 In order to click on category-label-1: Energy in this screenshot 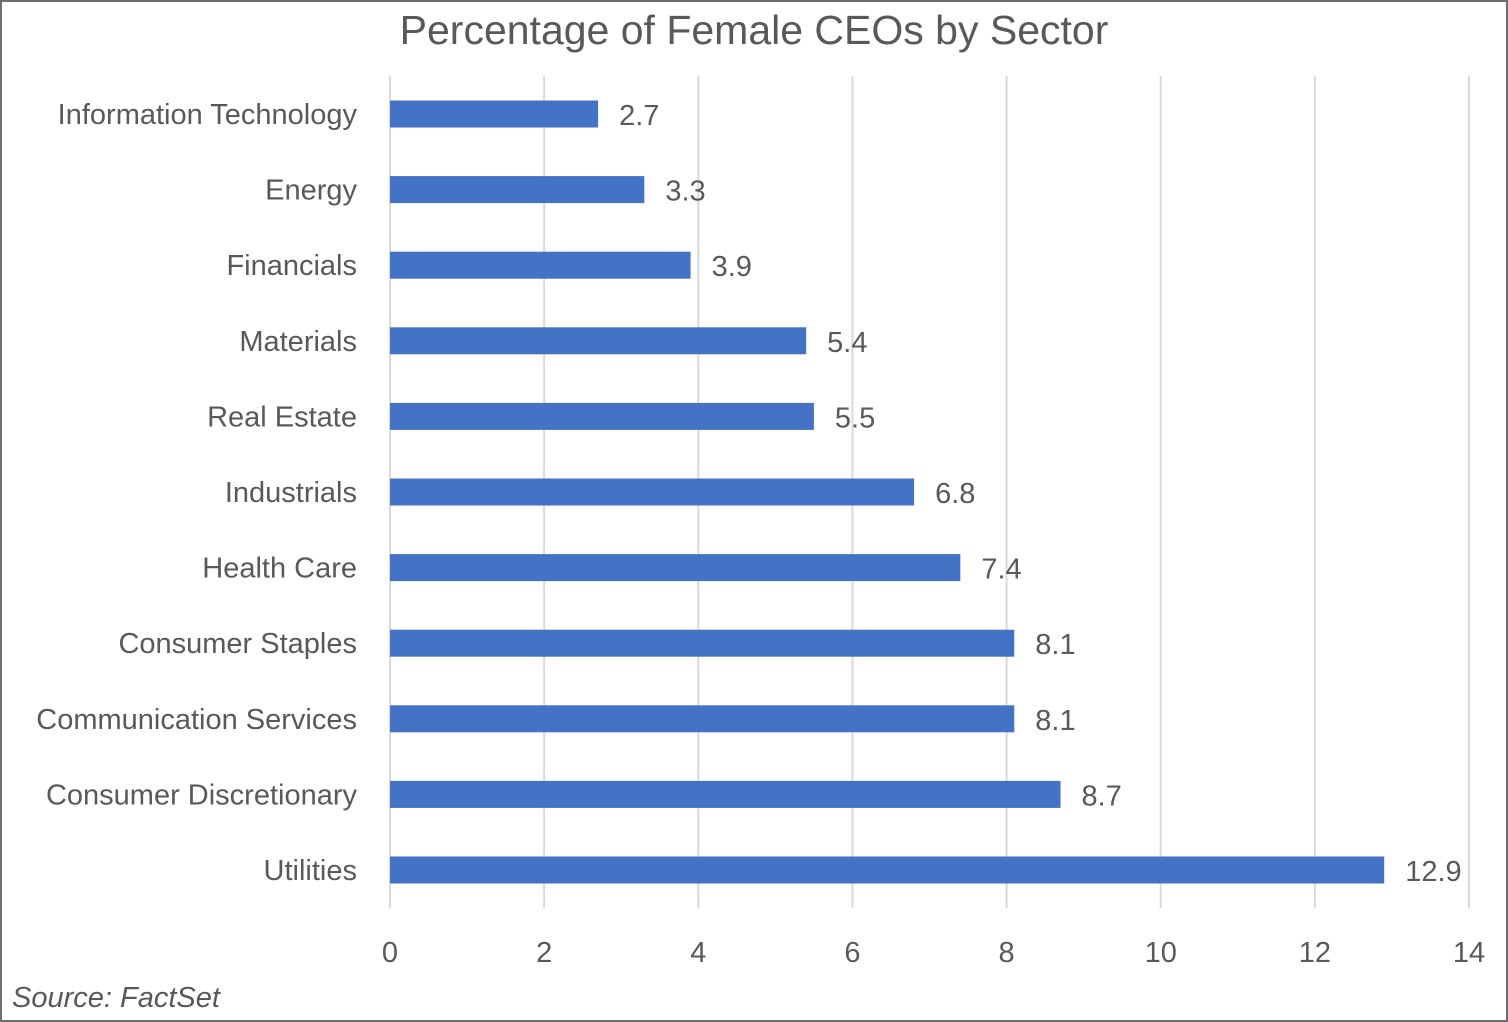, I will do `click(311, 191)`.